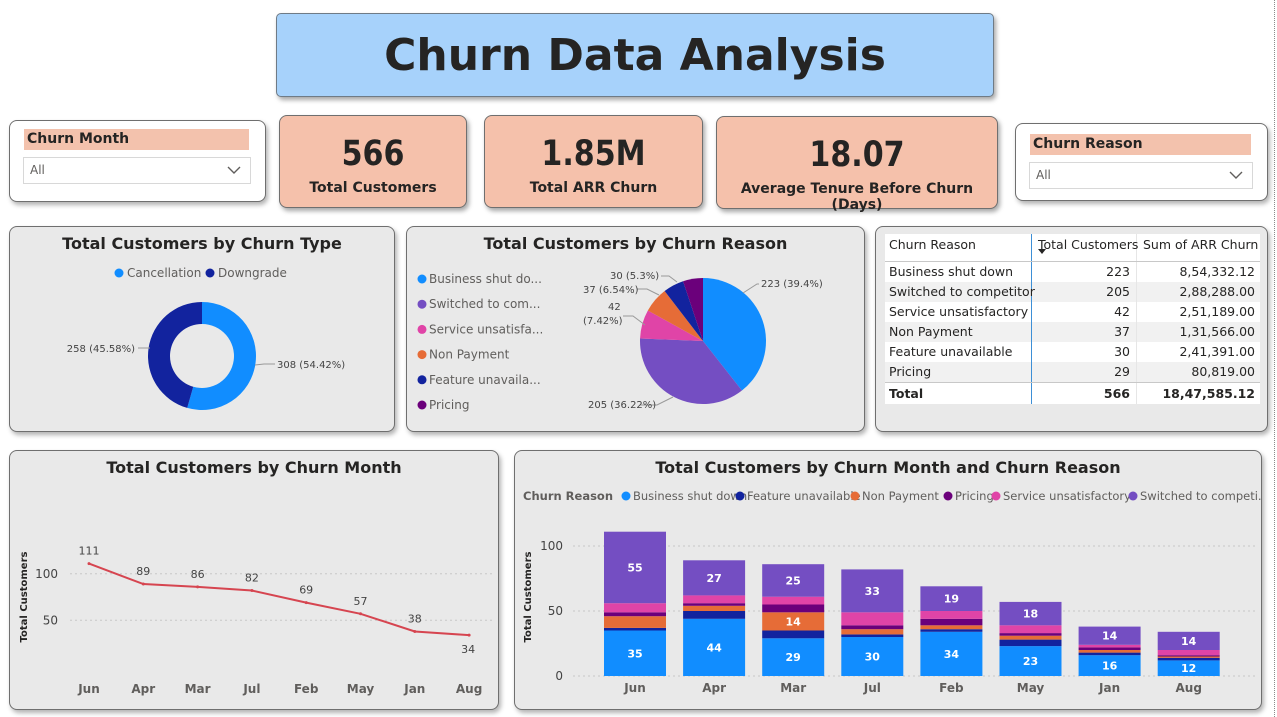  Describe the element at coordinates (690, 496) in the screenshot. I see `legend-label: Business shut down` at that location.